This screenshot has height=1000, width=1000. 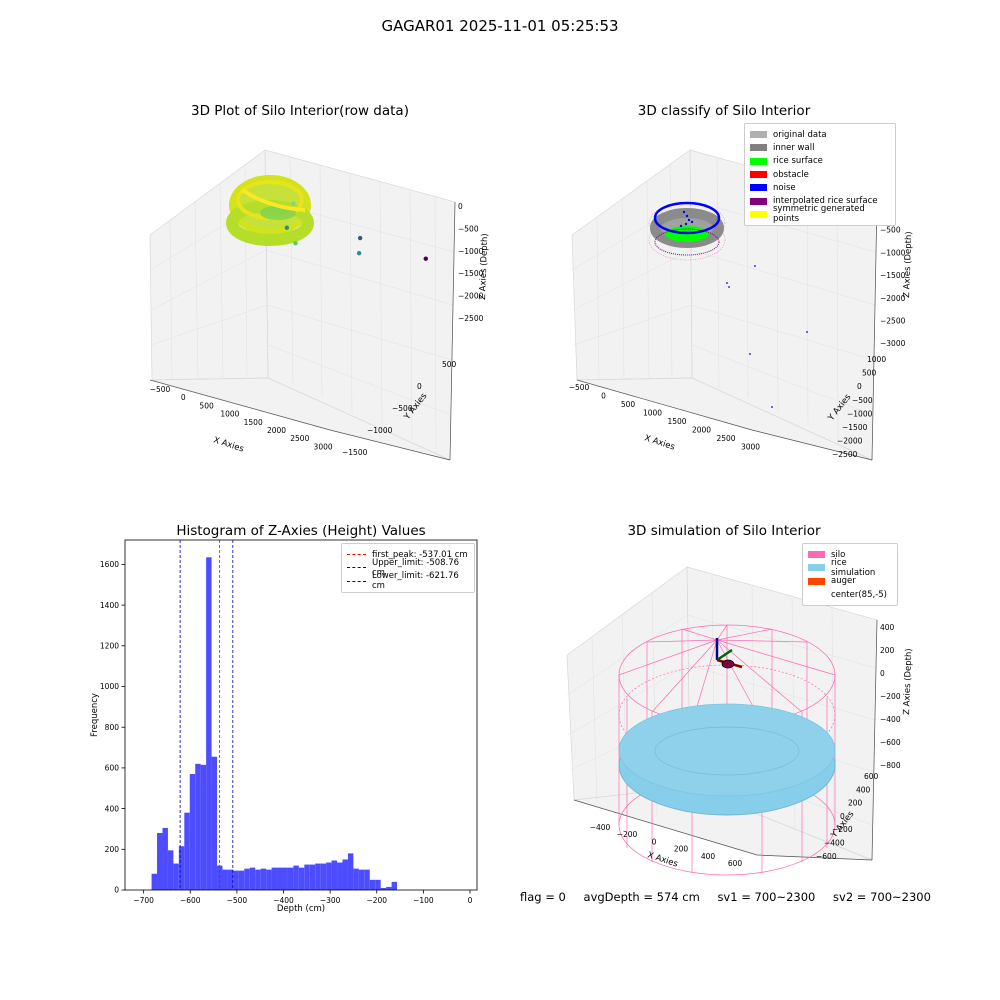 What do you see at coordinates (330, 900) in the screenshot?
I see `histogram-xtick: −300` at bounding box center [330, 900].